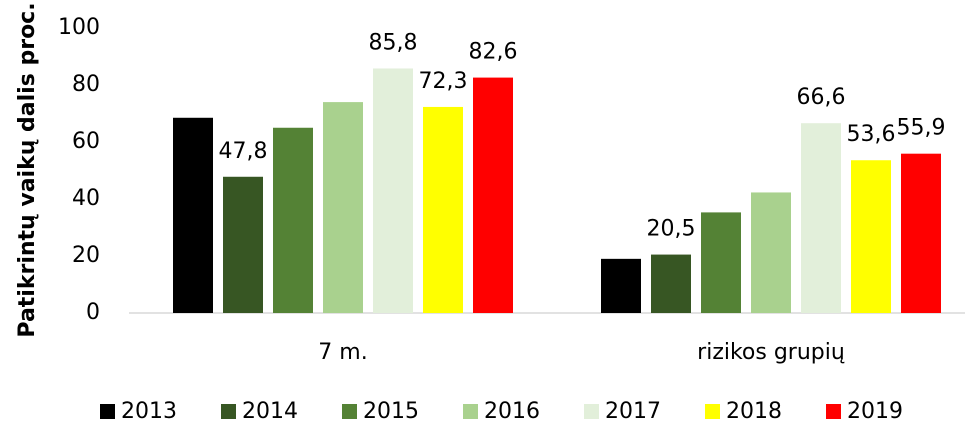  I want to click on data-label: 85,8, so click(393, 42).